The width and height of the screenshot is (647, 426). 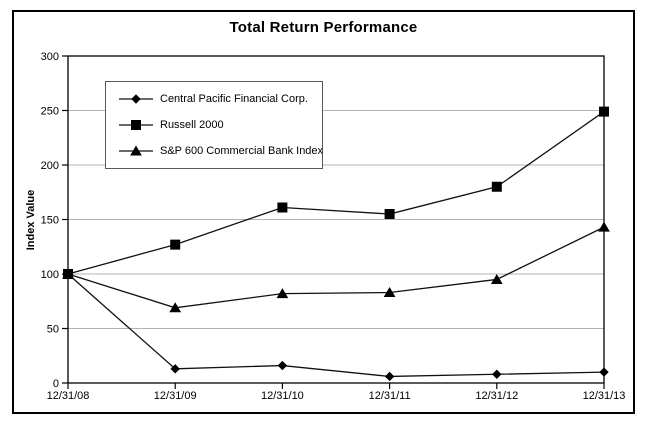 I want to click on x-tick-label: 12/31/09, so click(x=175, y=396).